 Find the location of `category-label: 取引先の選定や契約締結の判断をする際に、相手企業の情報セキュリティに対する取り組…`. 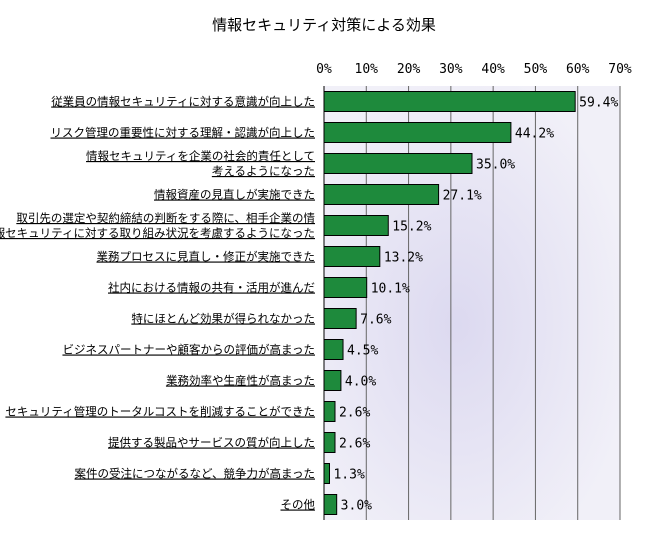

category-label: 取引先の選定や契約締結の判断をする際に、相手企業の情報セキュリティに対する取り組… is located at coordinates (157, 225).